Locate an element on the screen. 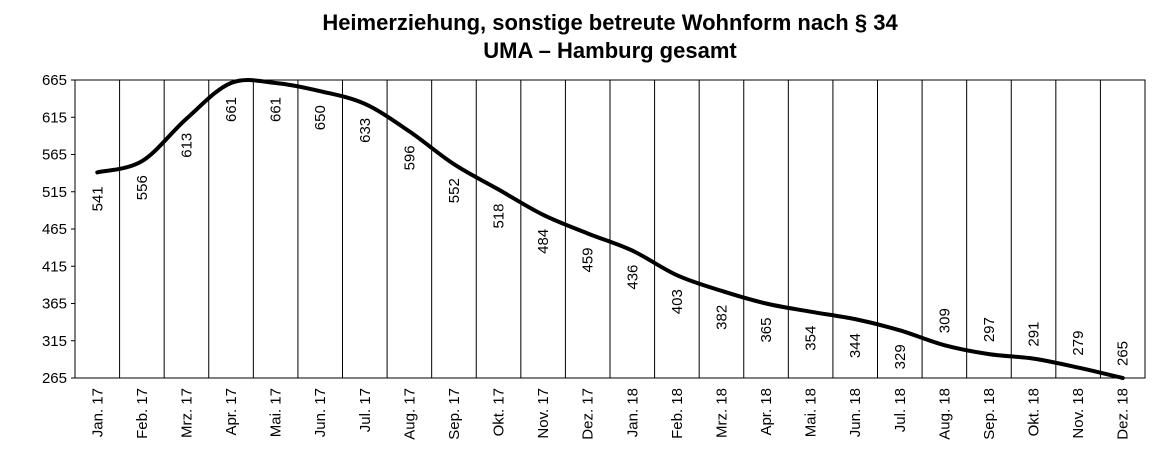 The width and height of the screenshot is (1153, 456). data-label: 633 is located at coordinates (365, 130).